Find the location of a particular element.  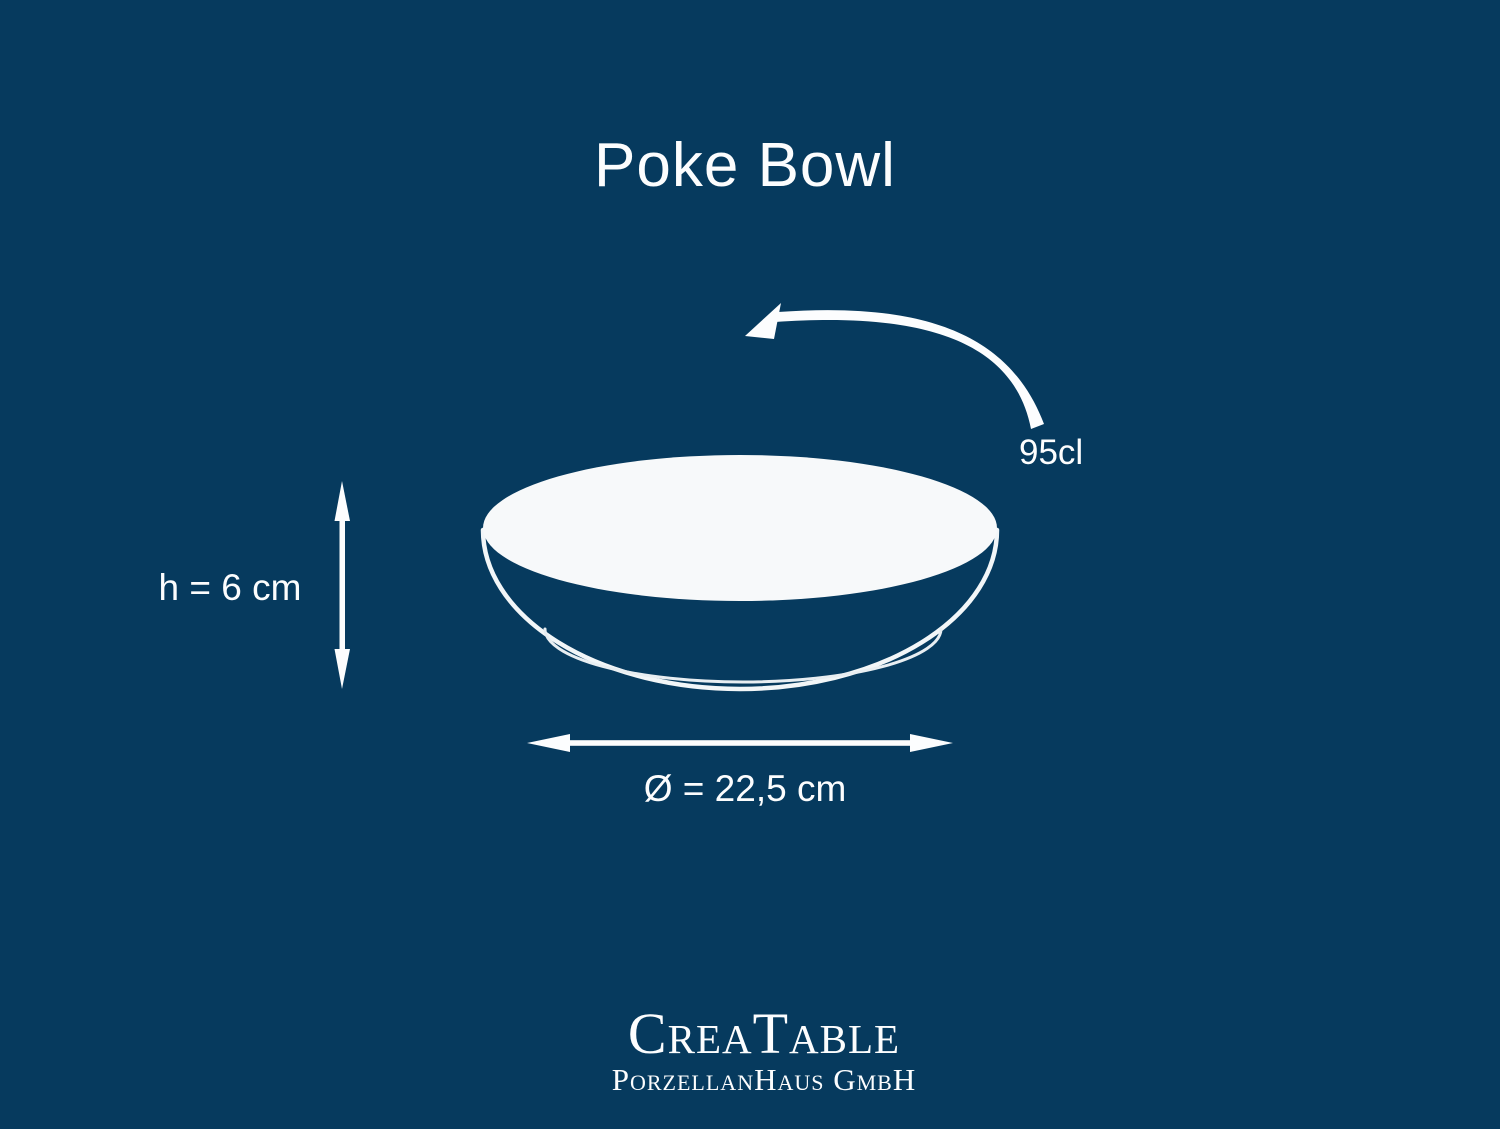

bowl-opening is located at coordinates (740, 528).